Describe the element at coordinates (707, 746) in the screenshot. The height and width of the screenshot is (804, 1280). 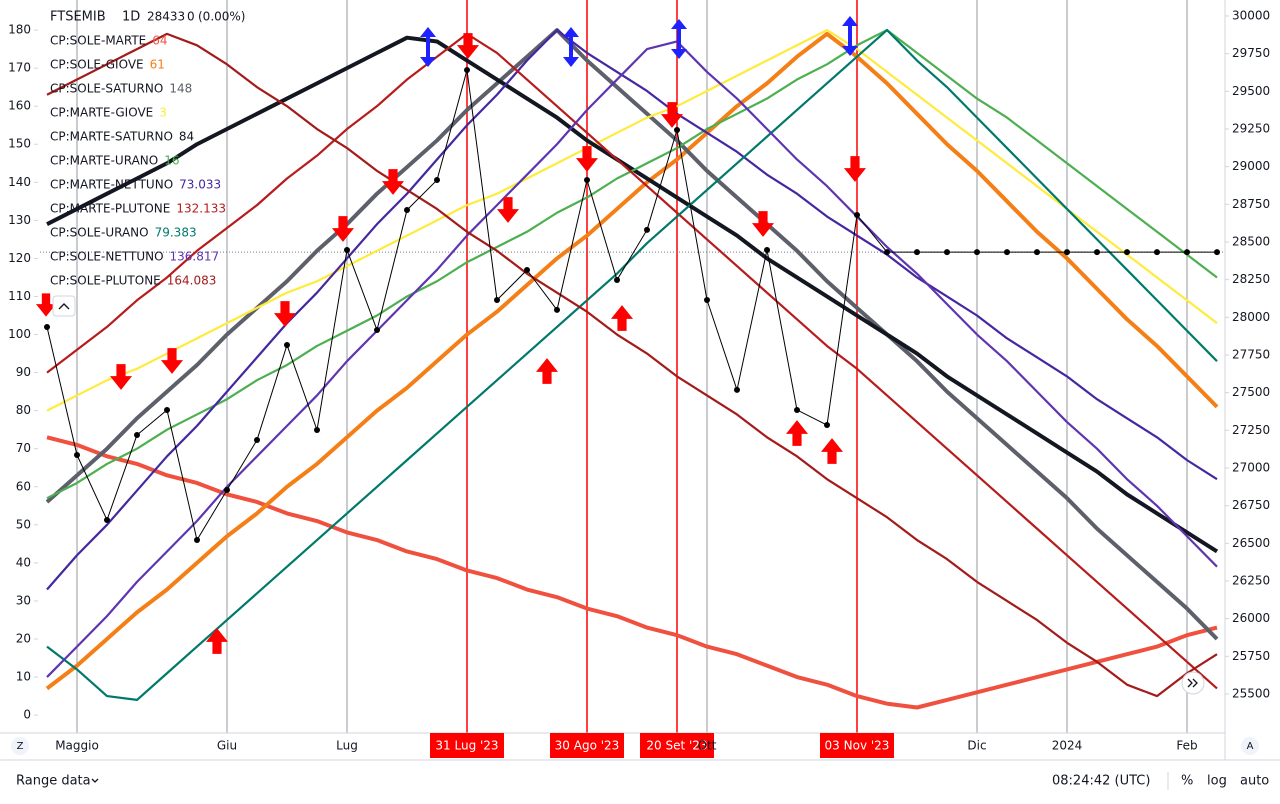
I see `x-tick-label: Ott` at that location.